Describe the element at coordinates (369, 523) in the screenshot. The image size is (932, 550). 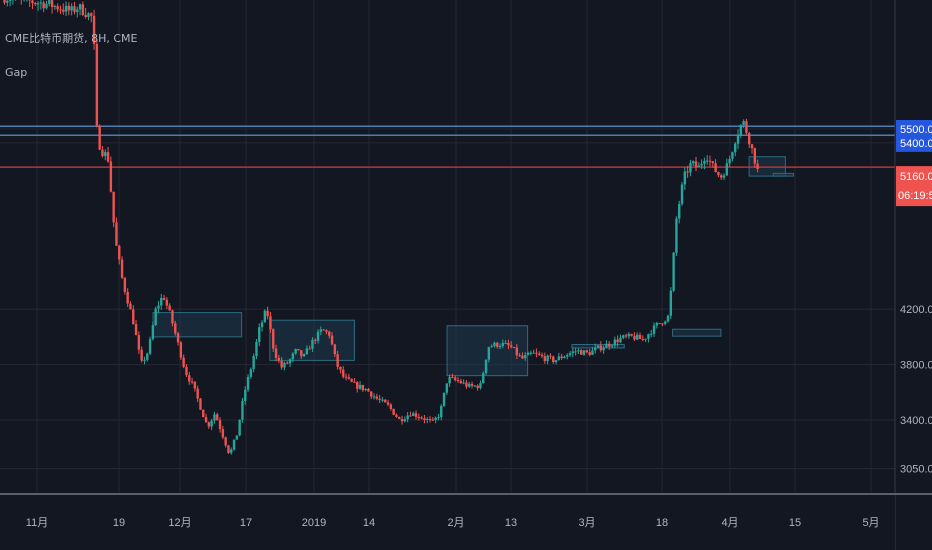
I see `x-tick-label: 14` at that location.